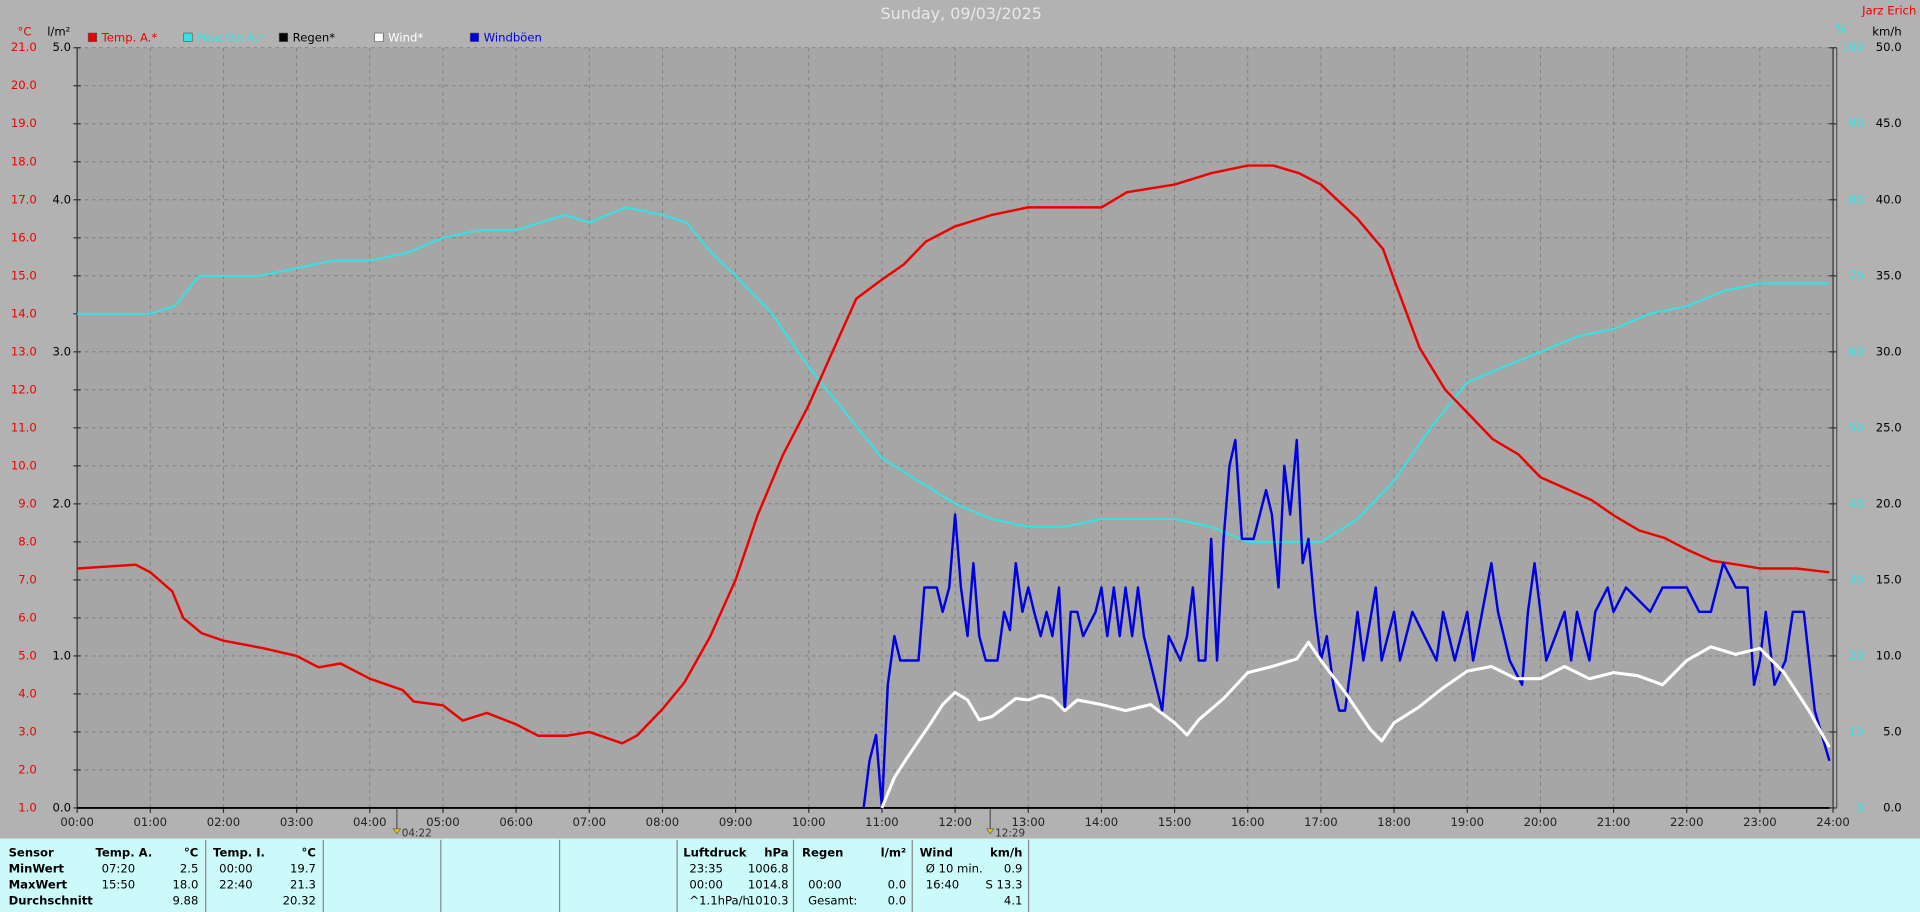  What do you see at coordinates (1852, 47) in the screenshot?
I see `y3-tick-label: 100` at bounding box center [1852, 47].